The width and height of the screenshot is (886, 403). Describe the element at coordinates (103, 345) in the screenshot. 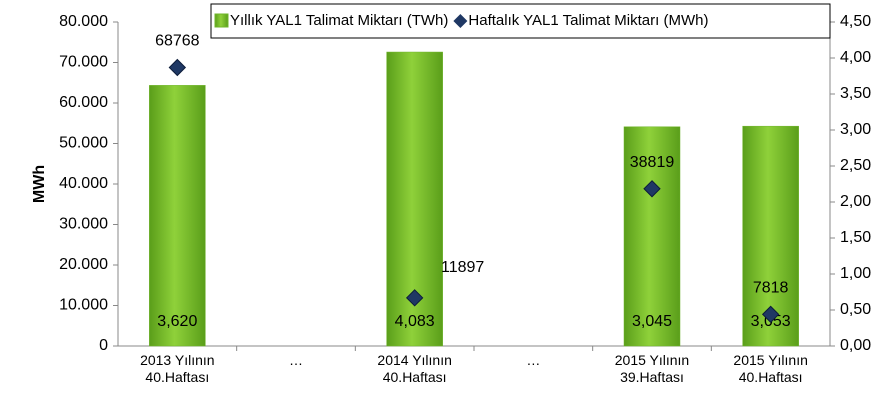

I see `y-tick-label: 0` at that location.